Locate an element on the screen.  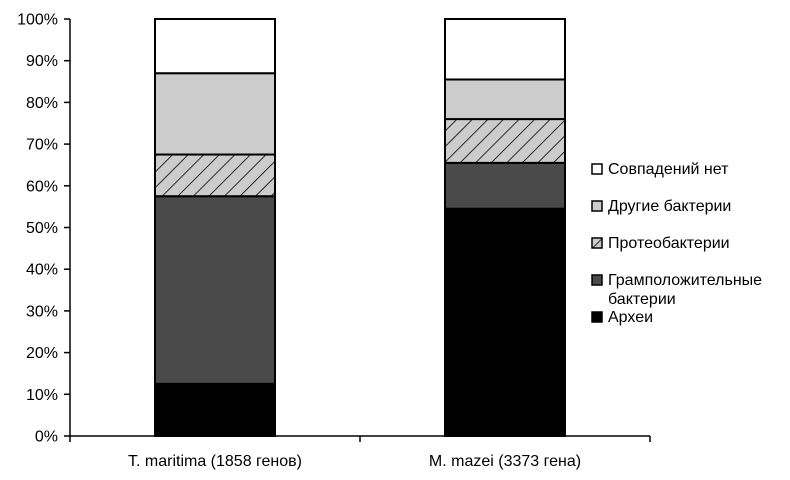
y-tick-label: 90% is located at coordinates (42, 61).